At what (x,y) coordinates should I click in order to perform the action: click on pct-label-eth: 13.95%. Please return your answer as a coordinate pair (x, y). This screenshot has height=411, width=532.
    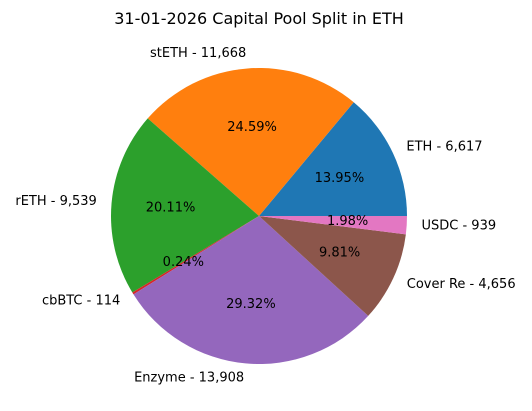
    Looking at the image, I should click on (340, 178).